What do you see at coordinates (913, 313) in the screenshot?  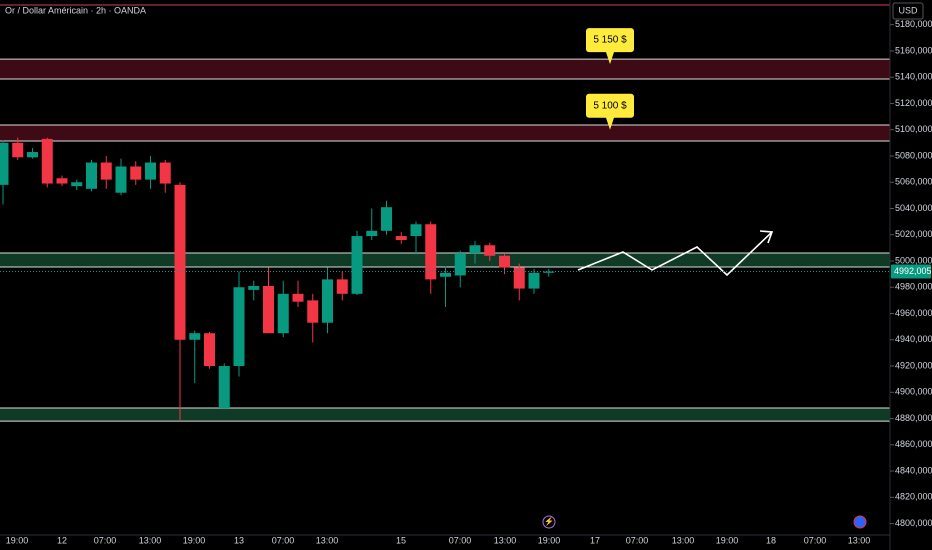 I see `y-tick-label: 4960,000` at bounding box center [913, 313].